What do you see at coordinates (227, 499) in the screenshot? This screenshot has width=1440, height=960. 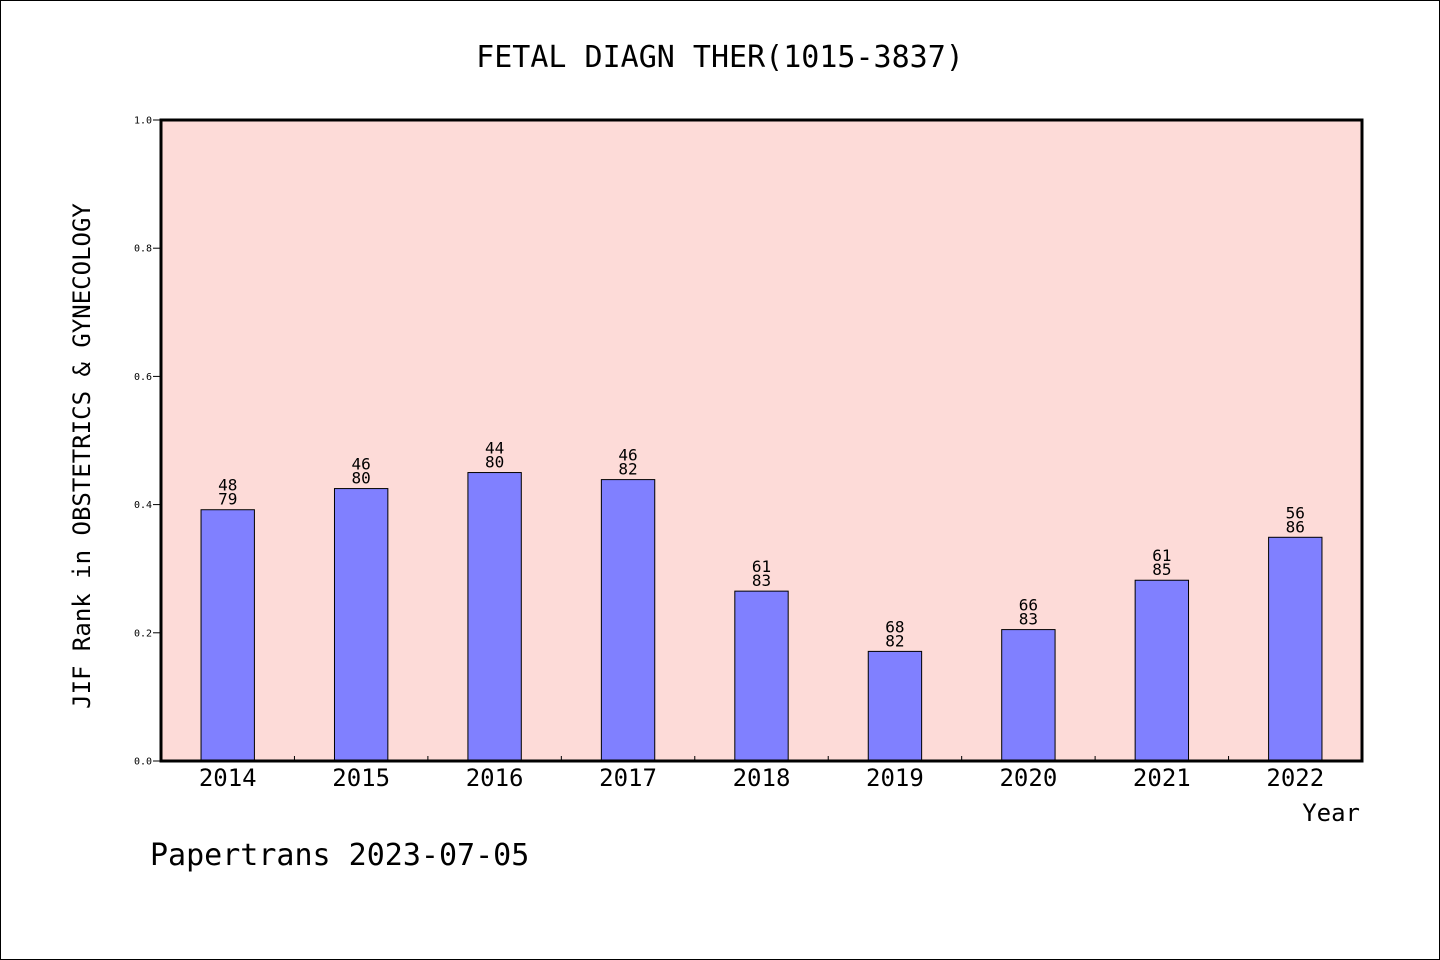 I see `bar-label-total: 79` at bounding box center [227, 499].